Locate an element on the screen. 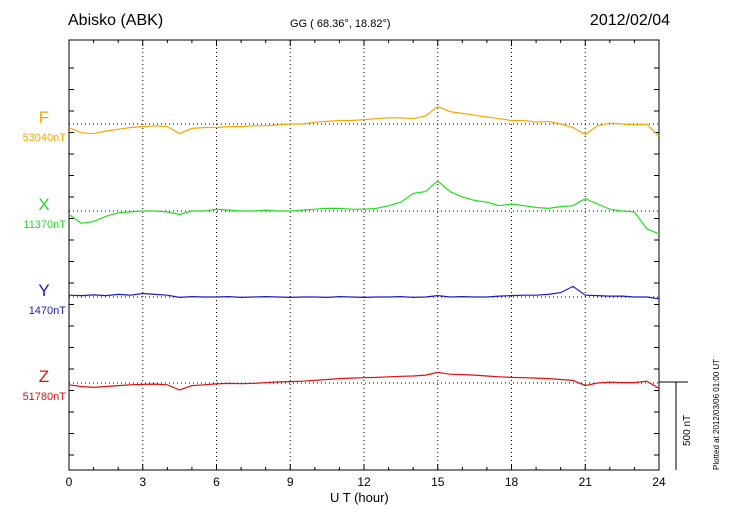 The width and height of the screenshot is (730, 520). date-label: 2012/02/04 is located at coordinates (629, 20).